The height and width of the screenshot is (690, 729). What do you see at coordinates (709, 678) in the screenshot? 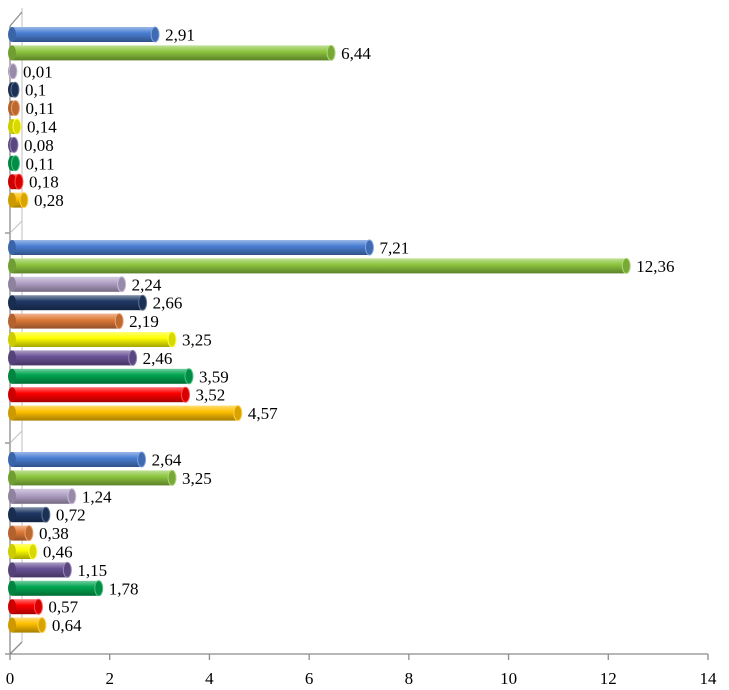
I see `x-tick-label: 14` at bounding box center [709, 678].